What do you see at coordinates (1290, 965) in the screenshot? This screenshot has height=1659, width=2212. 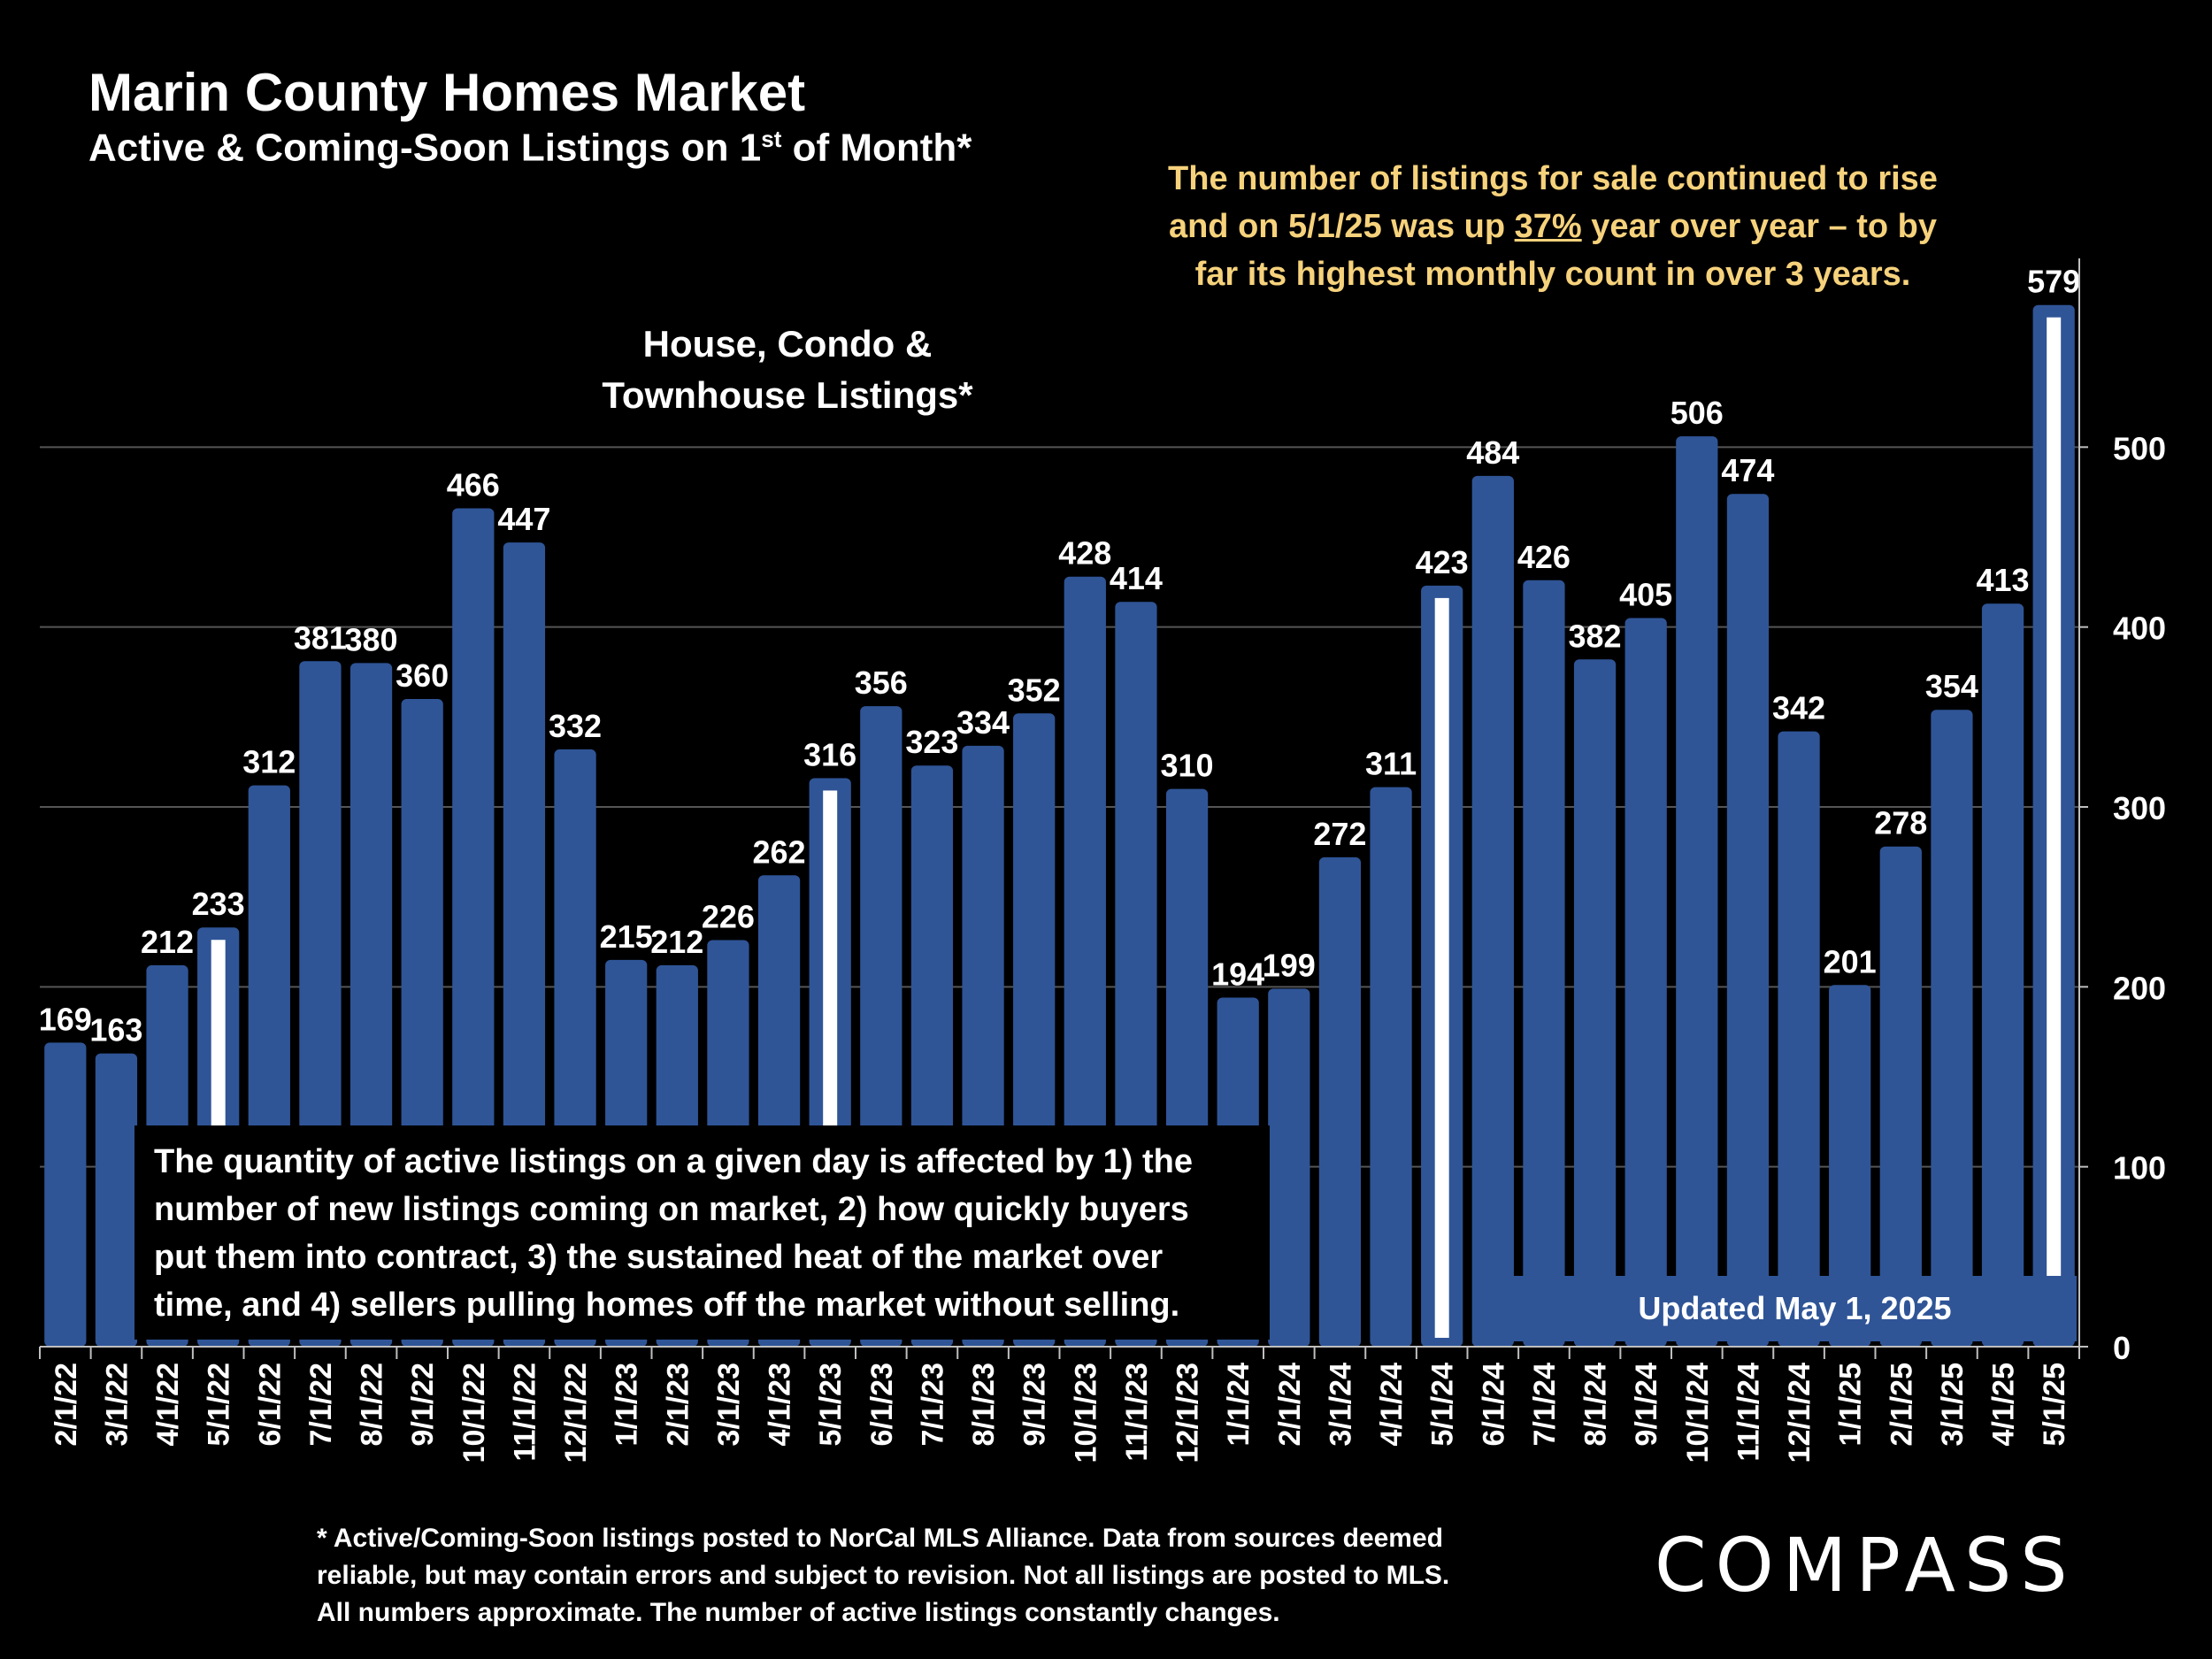 I see `bar-value-label: 199` at bounding box center [1290, 965].